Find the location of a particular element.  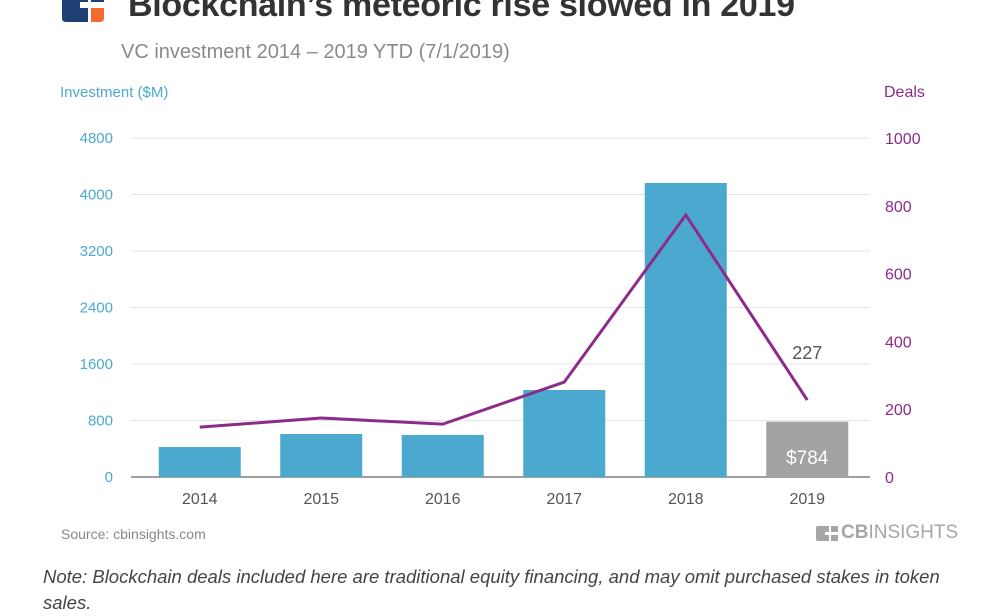

bar-2016 is located at coordinates (443, 456).